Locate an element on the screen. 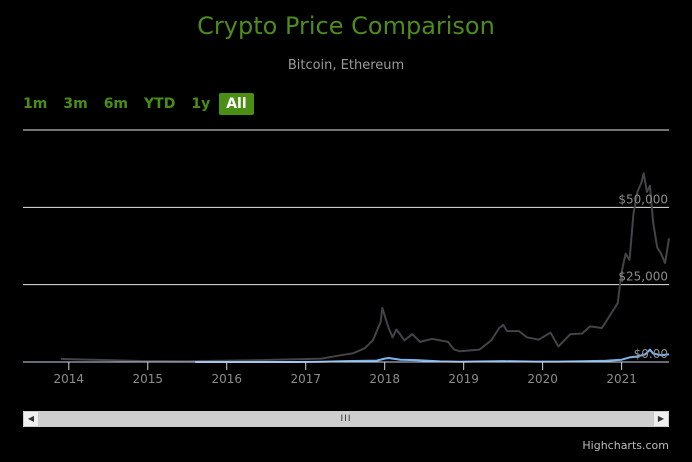  y-axis-labels: $0.00 $25,000 $50,000 is located at coordinates (643, 276).